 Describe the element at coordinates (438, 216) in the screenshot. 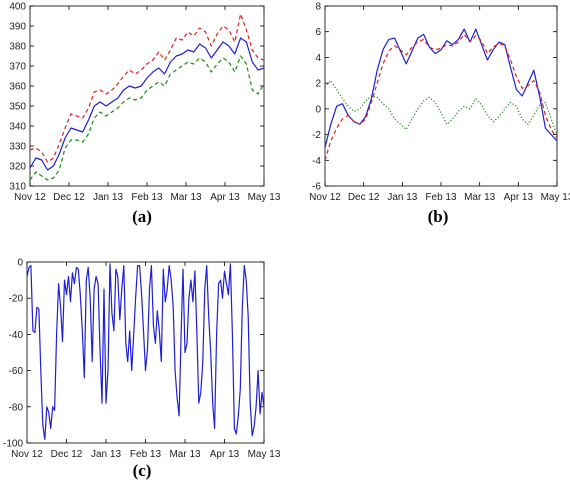

I see `panel-label: (b)` at that location.